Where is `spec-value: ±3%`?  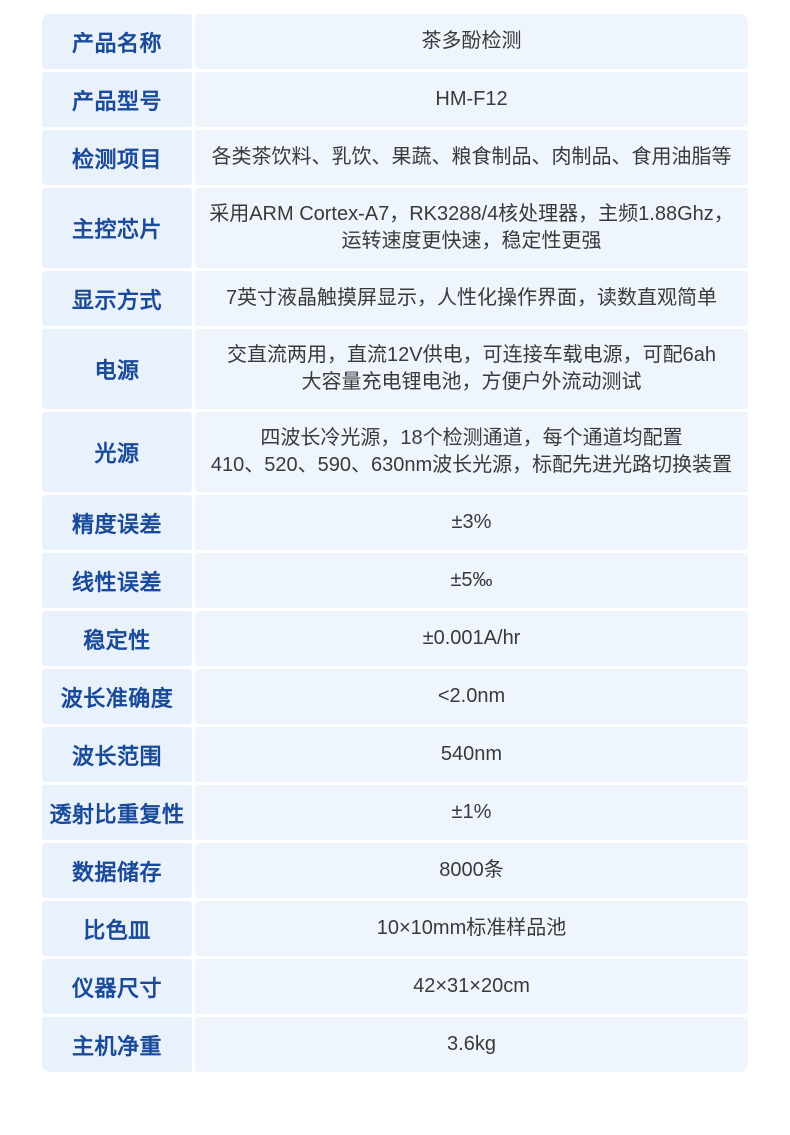 spec-value: ±3% is located at coordinates (471, 522).